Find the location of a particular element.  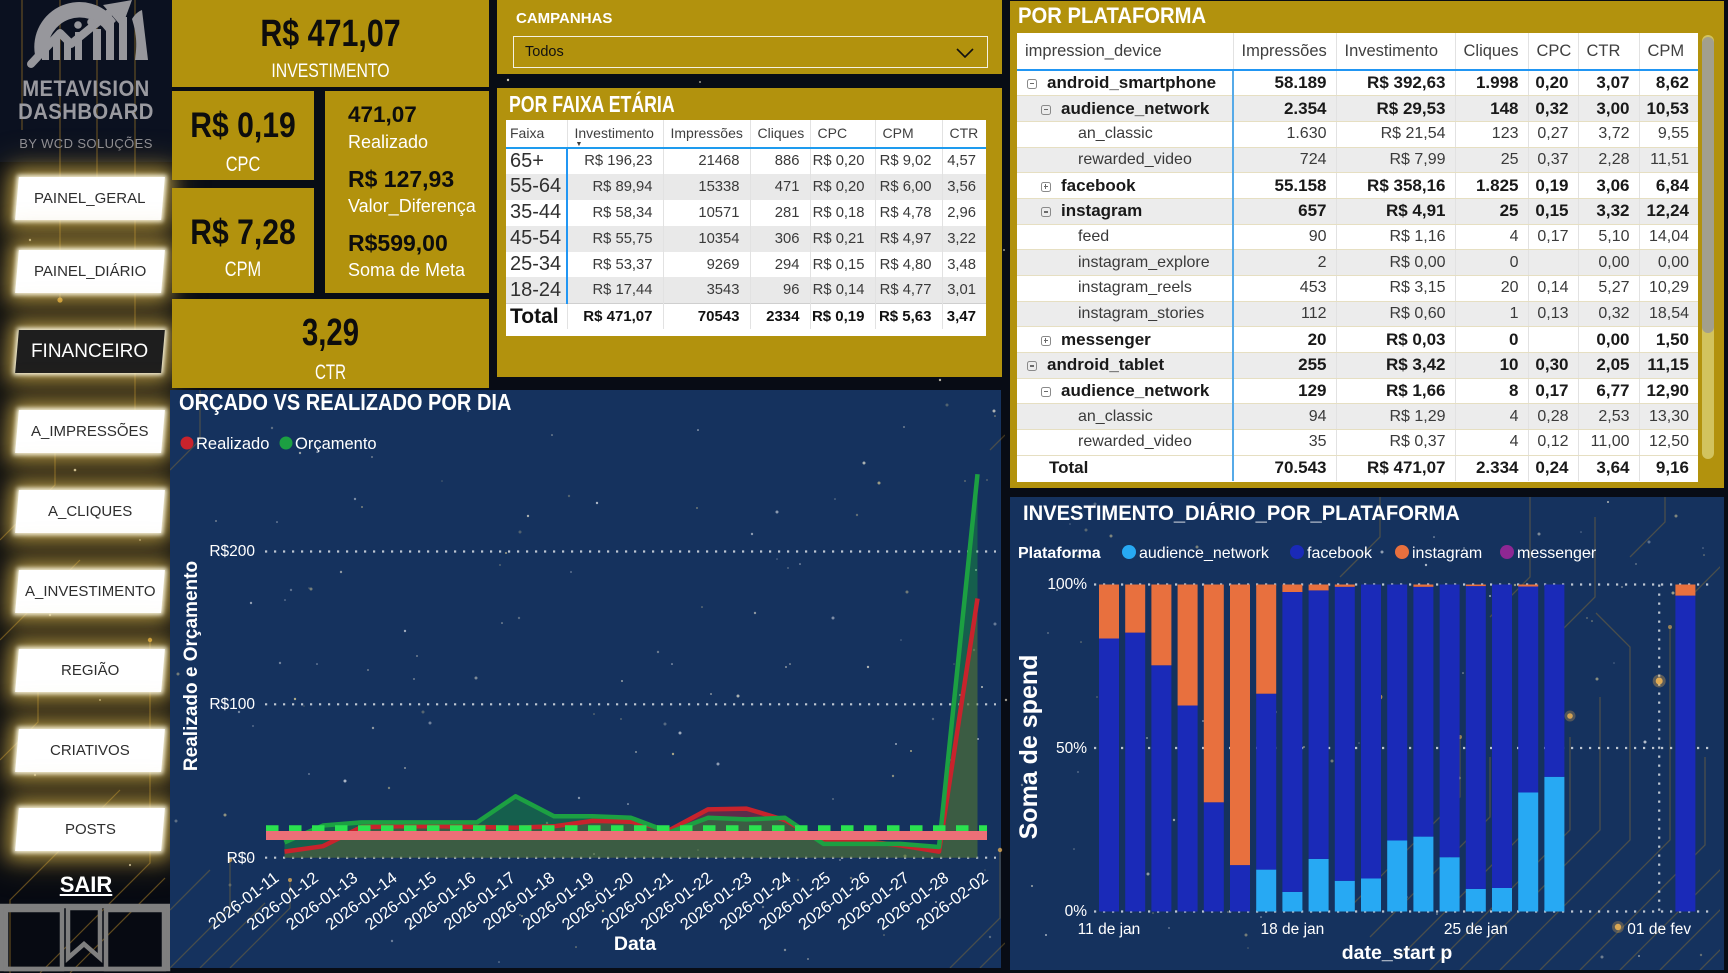

svg-text: 100% is located at coordinates (1067, 584).